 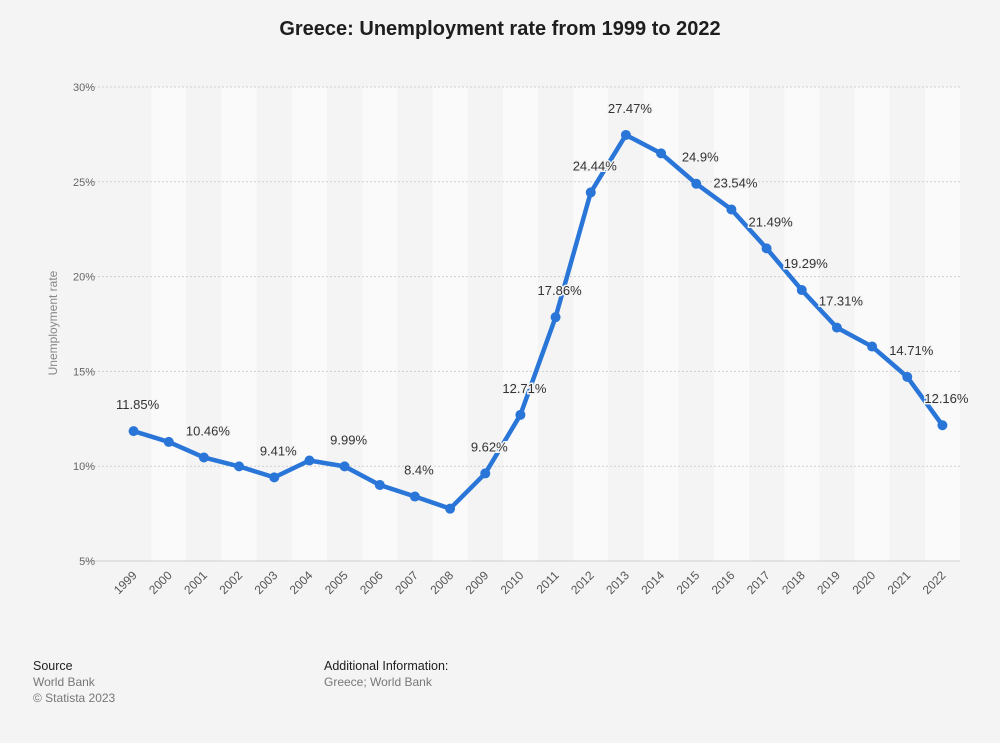 What do you see at coordinates (371, 582) in the screenshot?
I see `x-tick-label: 2006` at bounding box center [371, 582].